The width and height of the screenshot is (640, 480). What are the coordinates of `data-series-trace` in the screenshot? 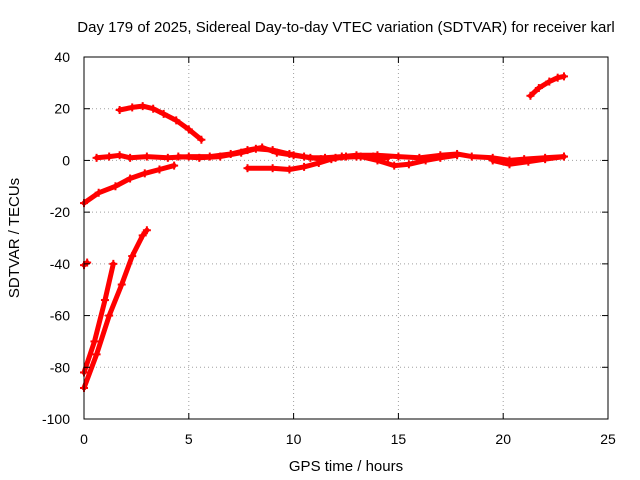 It's located at (98, 318).